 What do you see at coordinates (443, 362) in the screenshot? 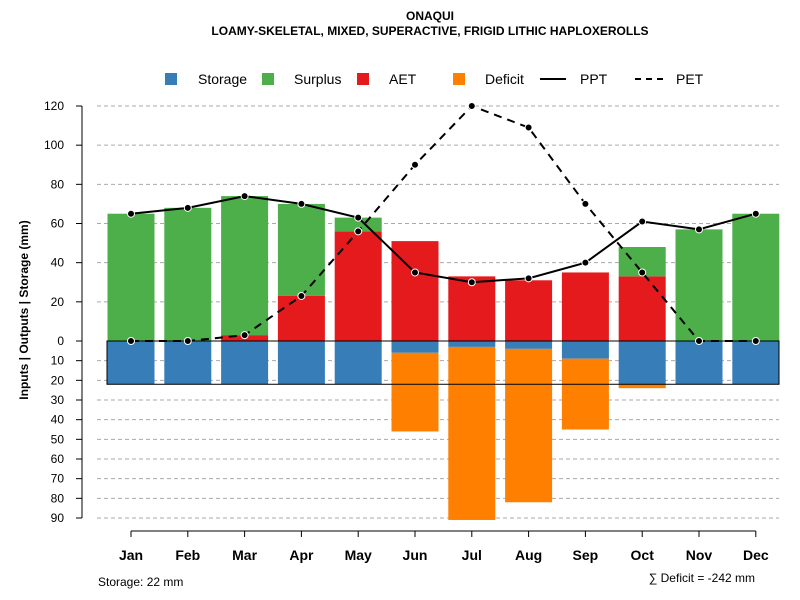
I see `storage-frame` at bounding box center [443, 362].